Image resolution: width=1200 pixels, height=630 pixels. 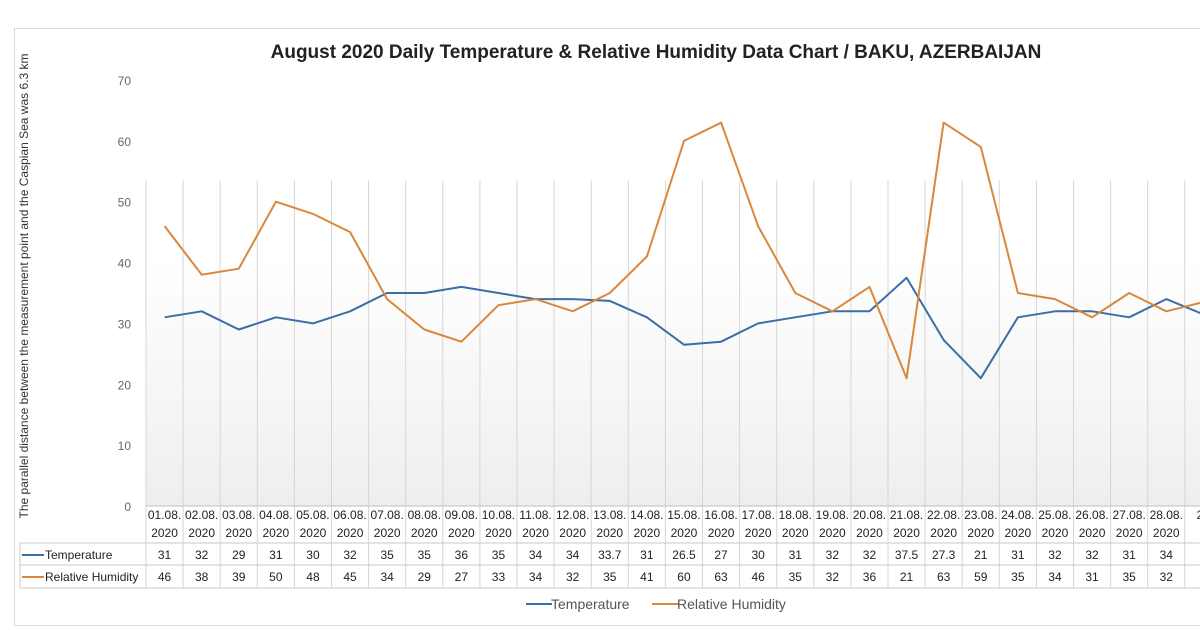 I want to click on y-tick-label: 0, so click(x=127, y=507).